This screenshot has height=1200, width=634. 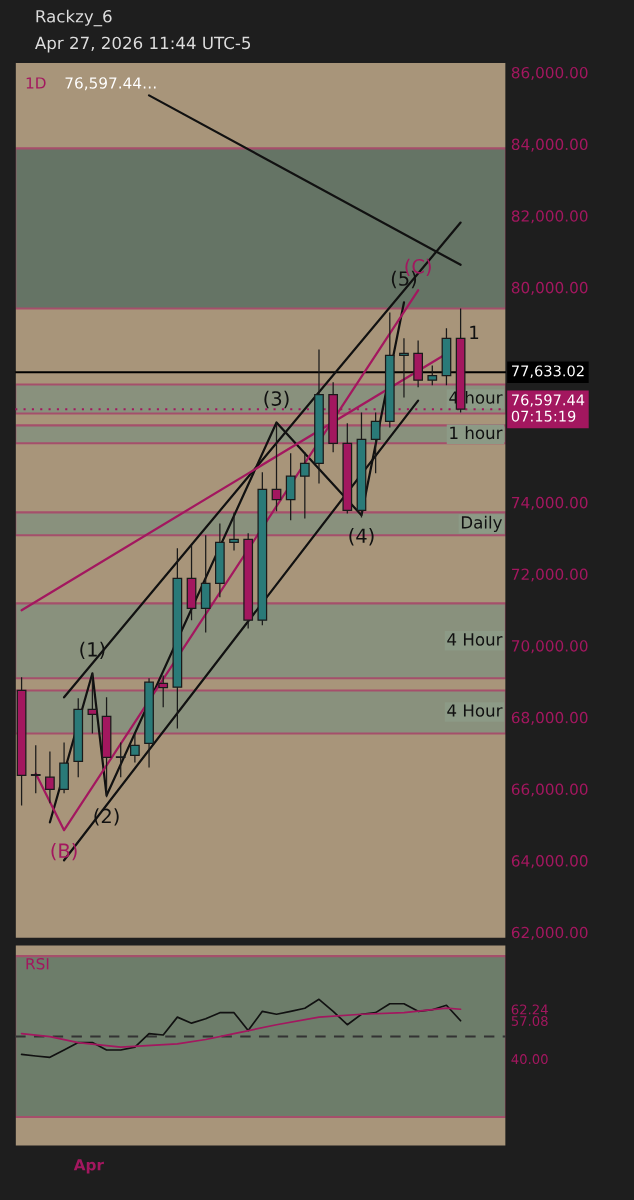 I want to click on y-tick-label: 64,000.00, so click(x=549, y=862).